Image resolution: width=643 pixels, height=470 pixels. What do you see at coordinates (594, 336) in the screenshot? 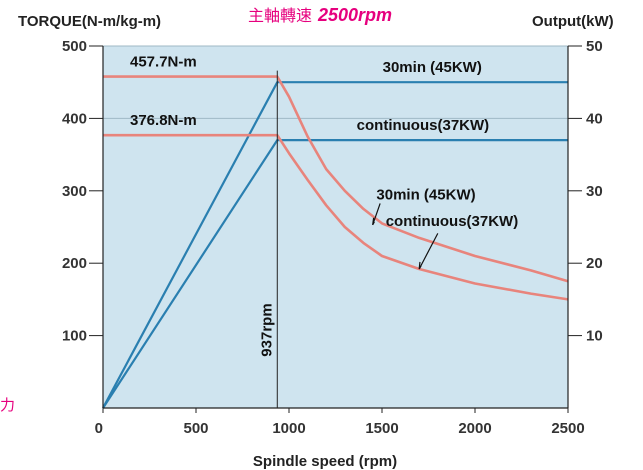
I see `y-right-tick-label: 10` at bounding box center [594, 336].